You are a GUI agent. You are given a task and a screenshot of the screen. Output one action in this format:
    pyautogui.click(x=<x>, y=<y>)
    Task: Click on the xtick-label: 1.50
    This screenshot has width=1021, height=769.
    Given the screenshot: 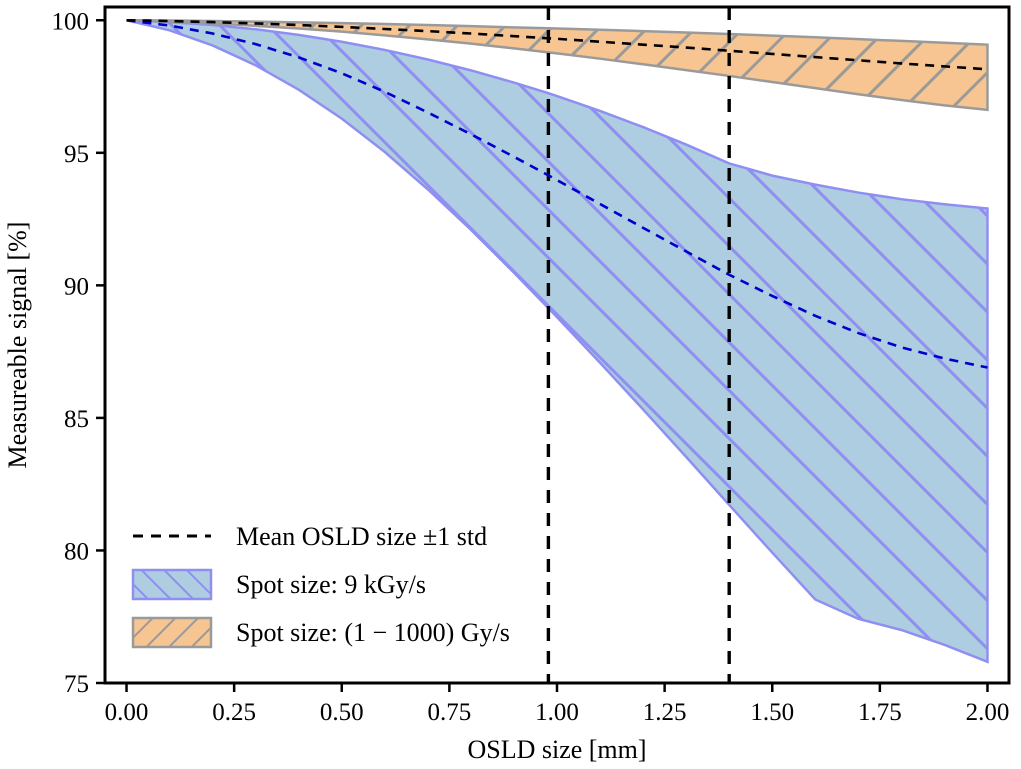 What is the action you would take?
    pyautogui.click(x=772, y=712)
    